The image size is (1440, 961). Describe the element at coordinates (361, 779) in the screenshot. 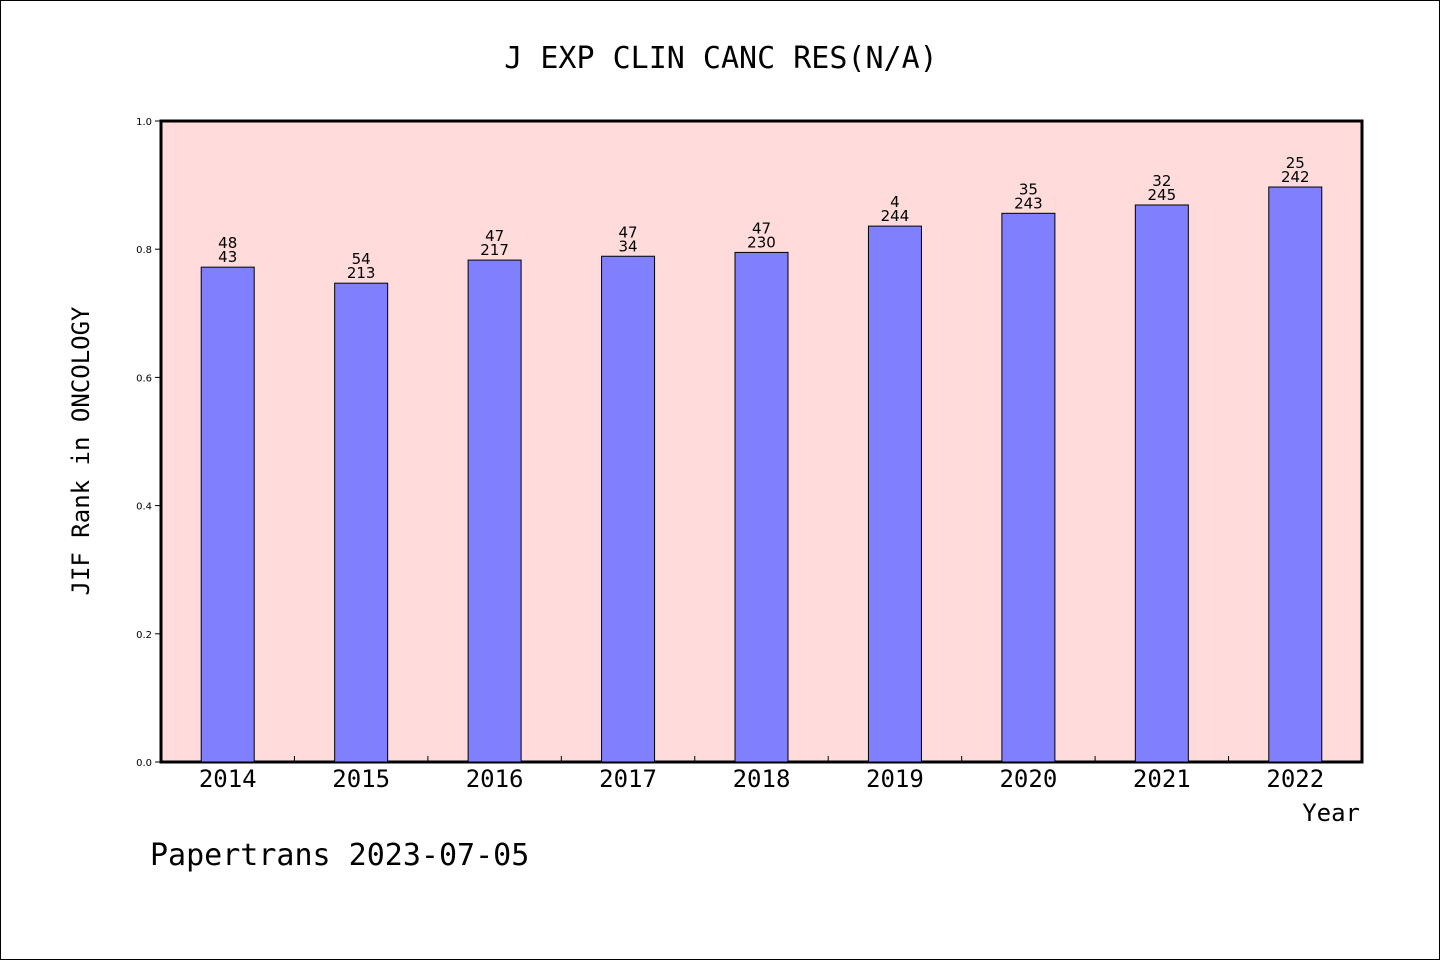

I see `x-tick-label: 2015` at that location.